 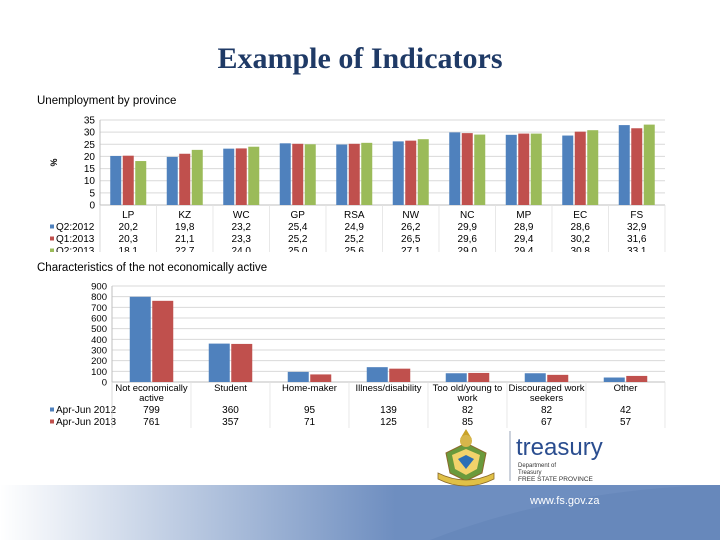 I want to click on y-tick-label: 600, so click(x=99, y=319).